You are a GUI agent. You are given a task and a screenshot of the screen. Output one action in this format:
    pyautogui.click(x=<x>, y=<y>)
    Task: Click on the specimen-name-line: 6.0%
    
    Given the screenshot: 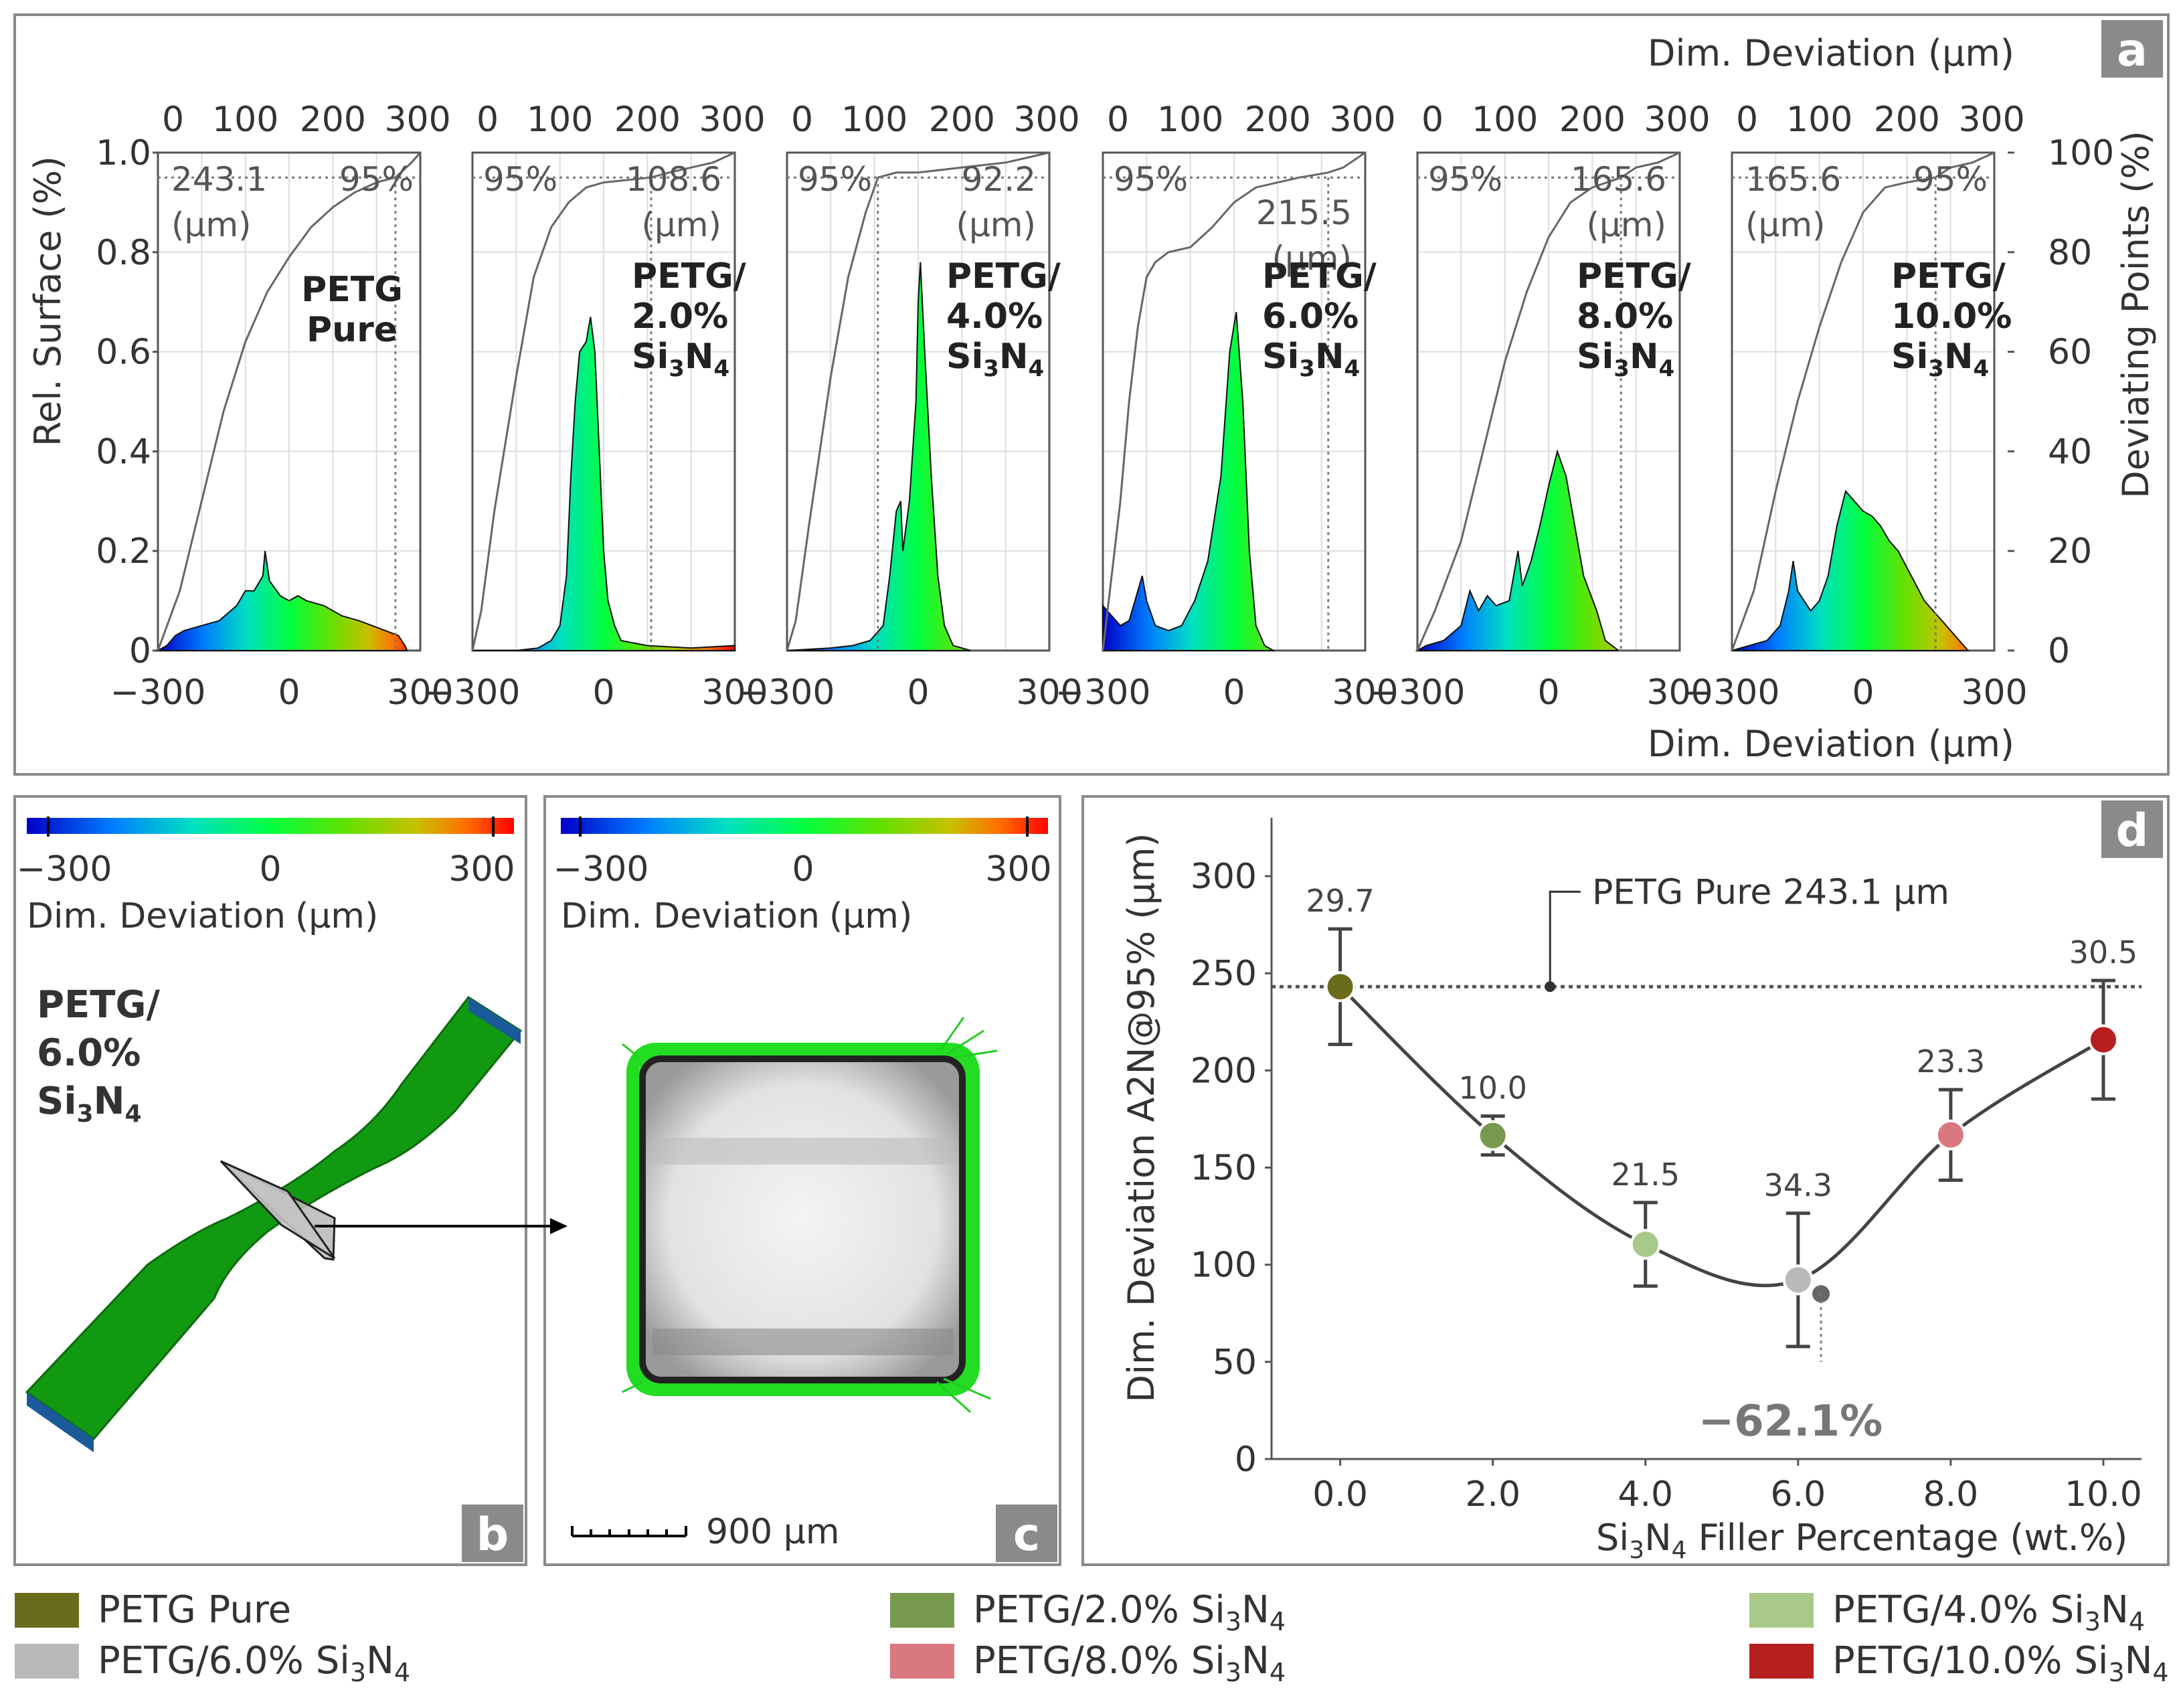 What is the action you would take?
    pyautogui.click(x=1310, y=316)
    